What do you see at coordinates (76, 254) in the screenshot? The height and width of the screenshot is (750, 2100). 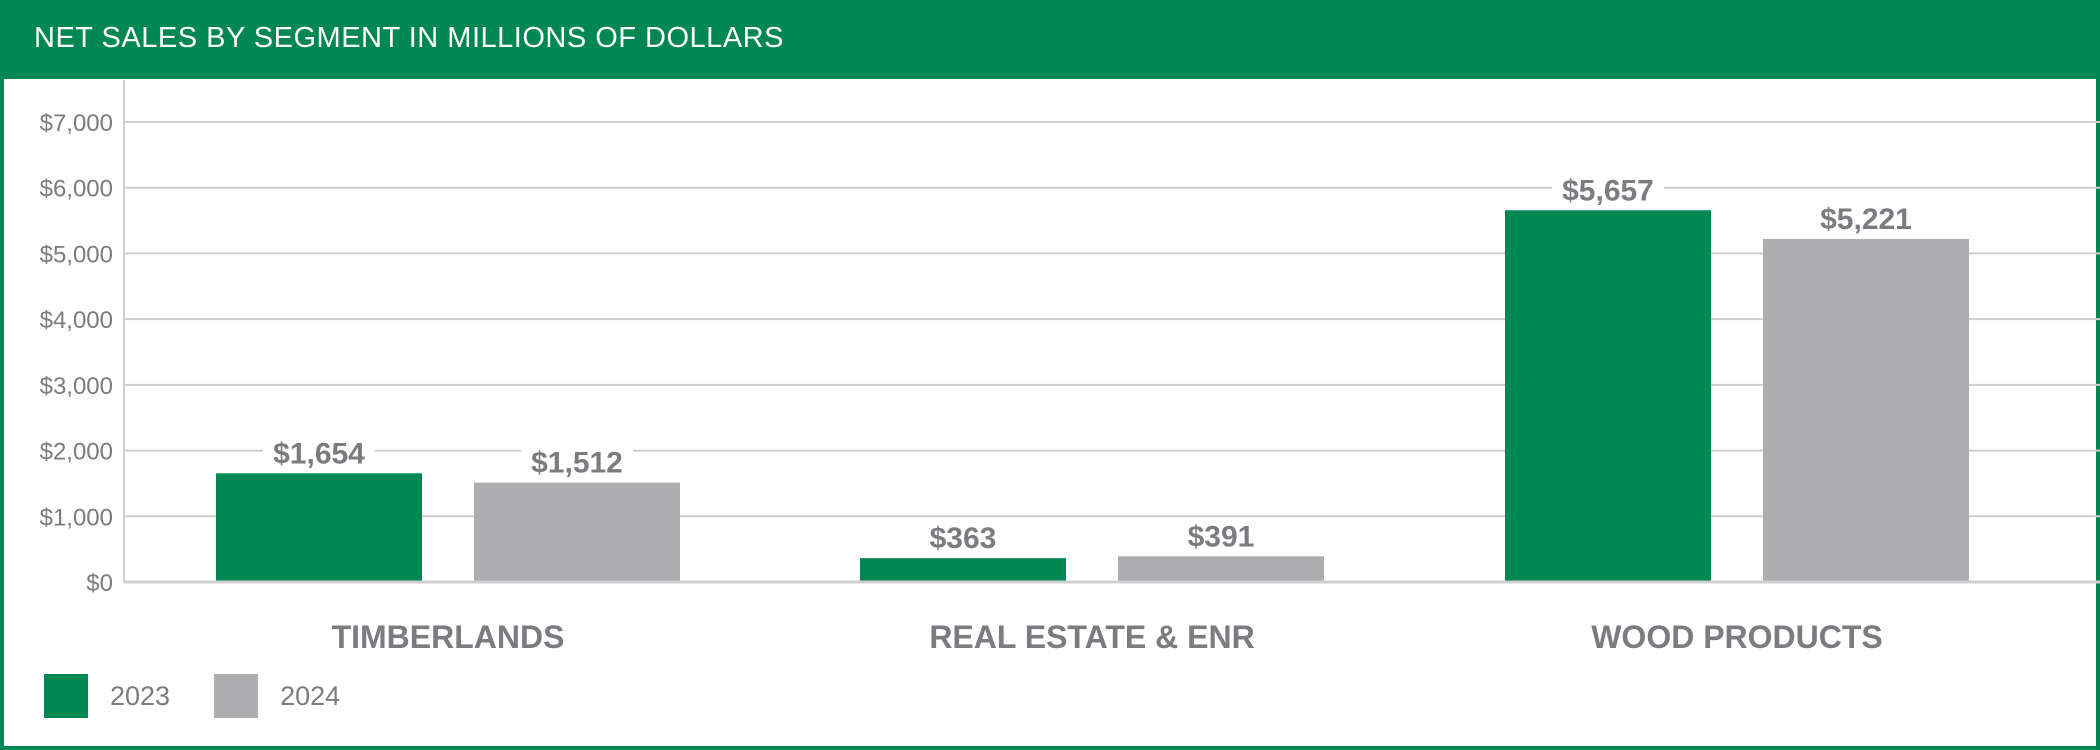 I see `y-tick-label: $5,000` at bounding box center [76, 254].